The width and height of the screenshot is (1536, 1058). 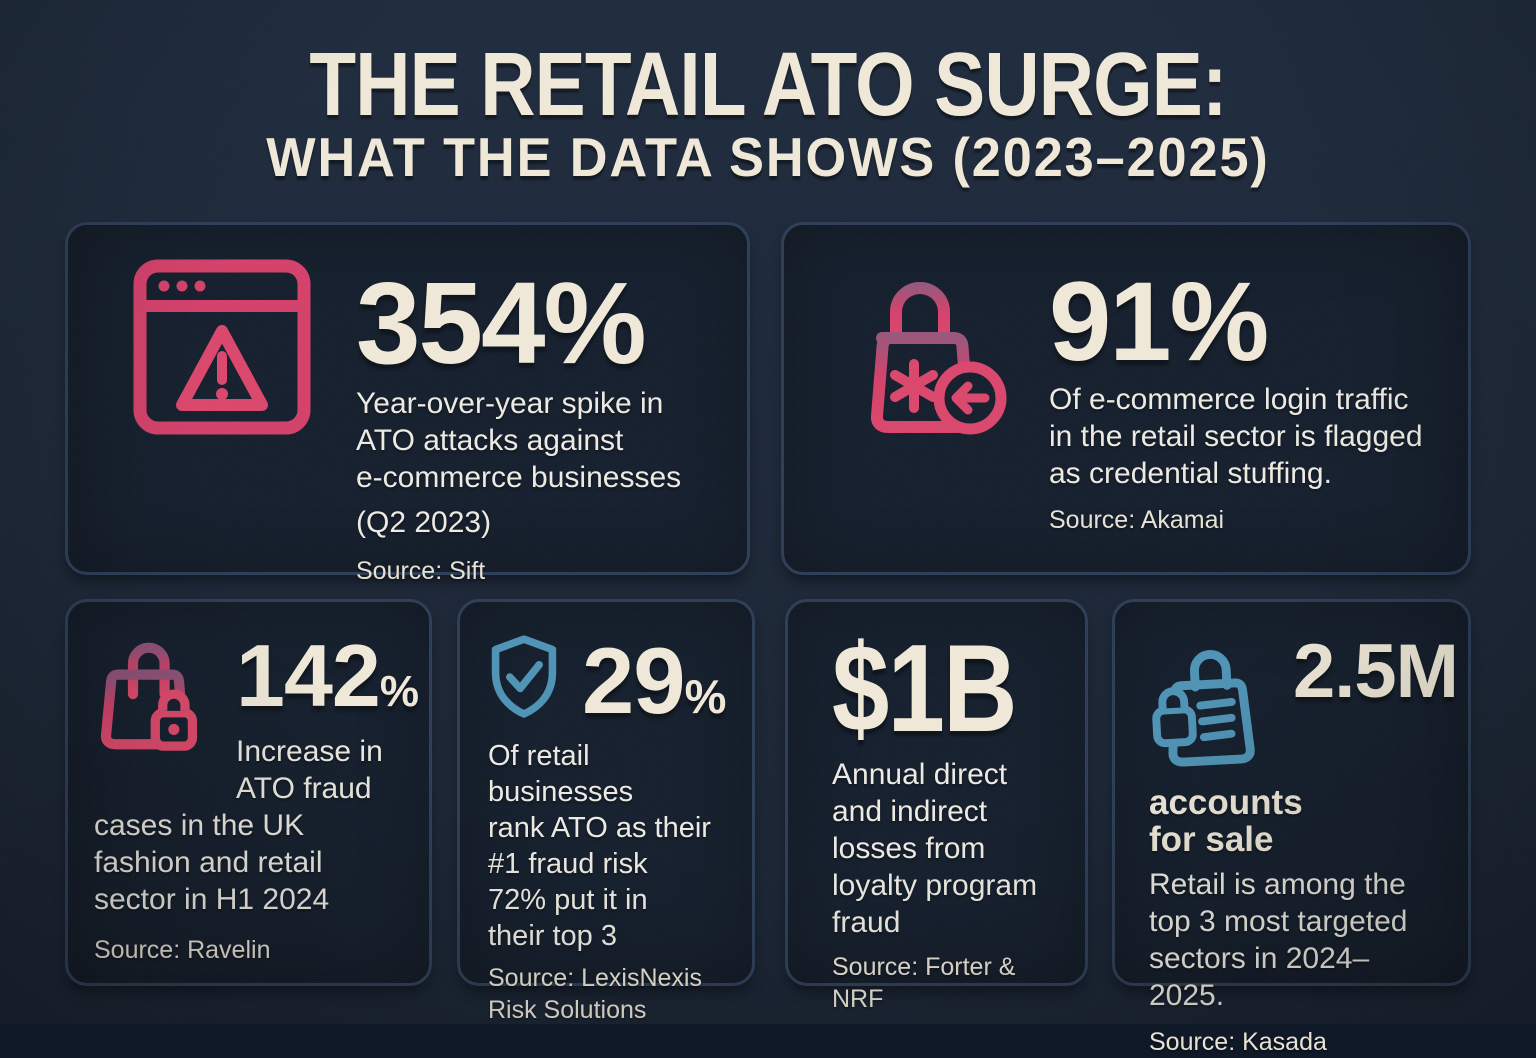 I want to click on bag-login-icon, so click(x=926, y=415).